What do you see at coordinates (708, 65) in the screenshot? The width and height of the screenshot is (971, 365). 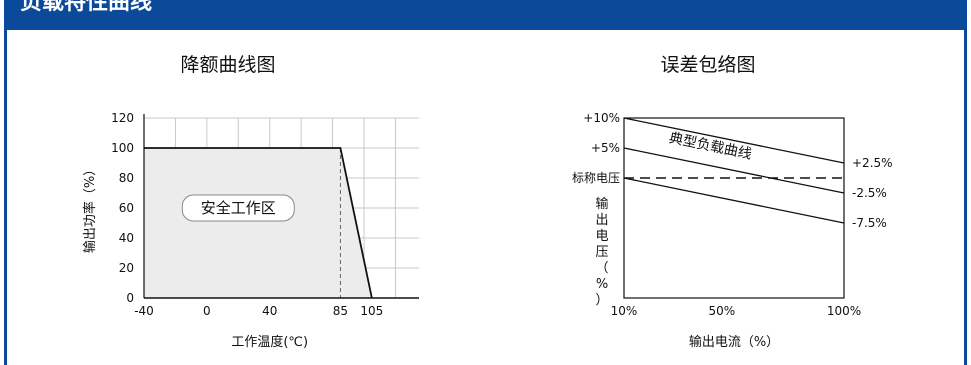 I see `error-chart-title: 误差包络图` at bounding box center [708, 65].